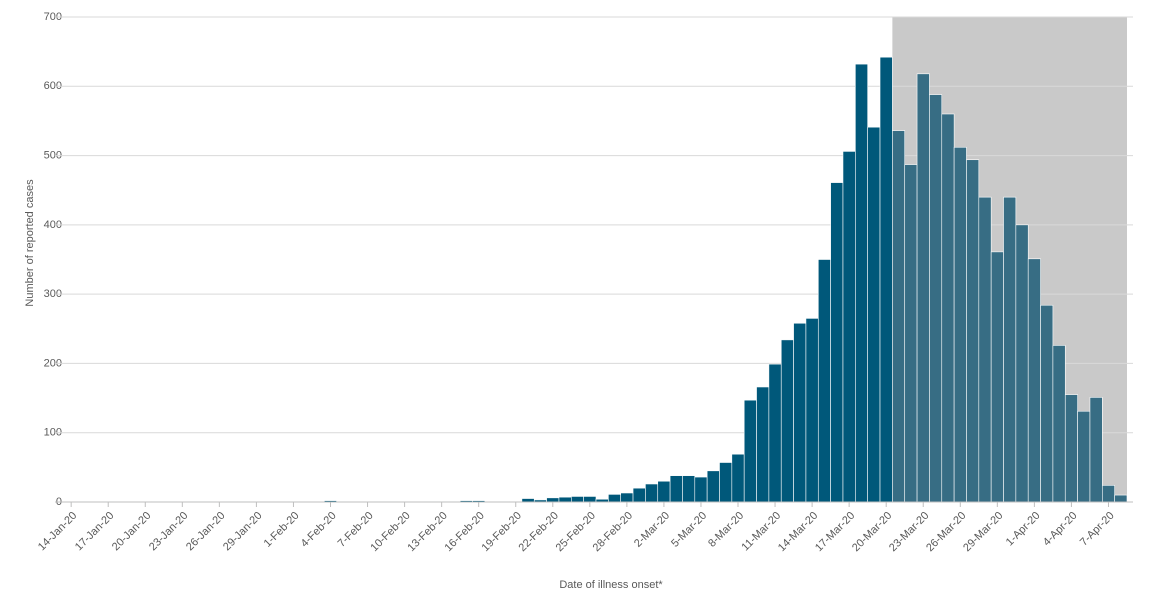  Describe the element at coordinates (1060, 529) in the screenshot. I see `x-tick-label: 4-Apr-20` at that location.